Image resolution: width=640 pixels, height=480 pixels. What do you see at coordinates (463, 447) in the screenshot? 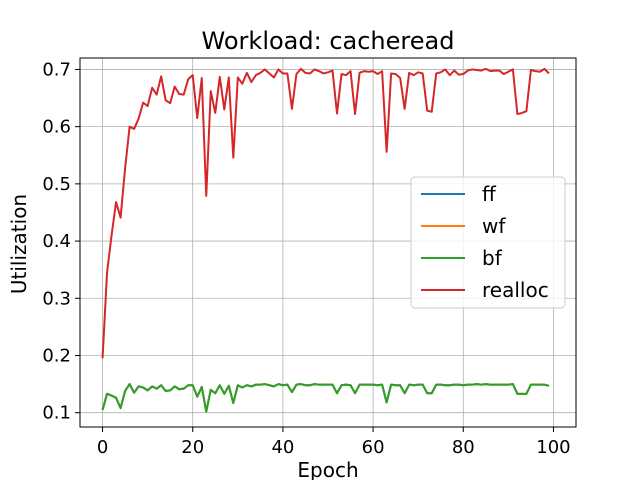
I see `x-tick-label: 80` at bounding box center [463, 447].